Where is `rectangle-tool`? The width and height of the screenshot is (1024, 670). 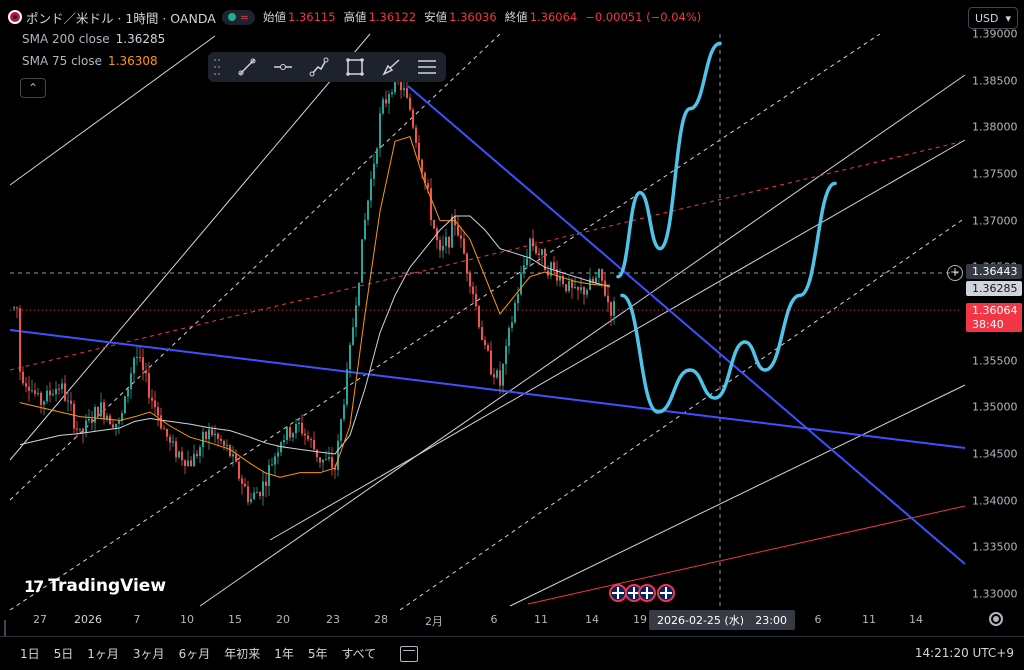 rectangle-tool is located at coordinates (355, 67).